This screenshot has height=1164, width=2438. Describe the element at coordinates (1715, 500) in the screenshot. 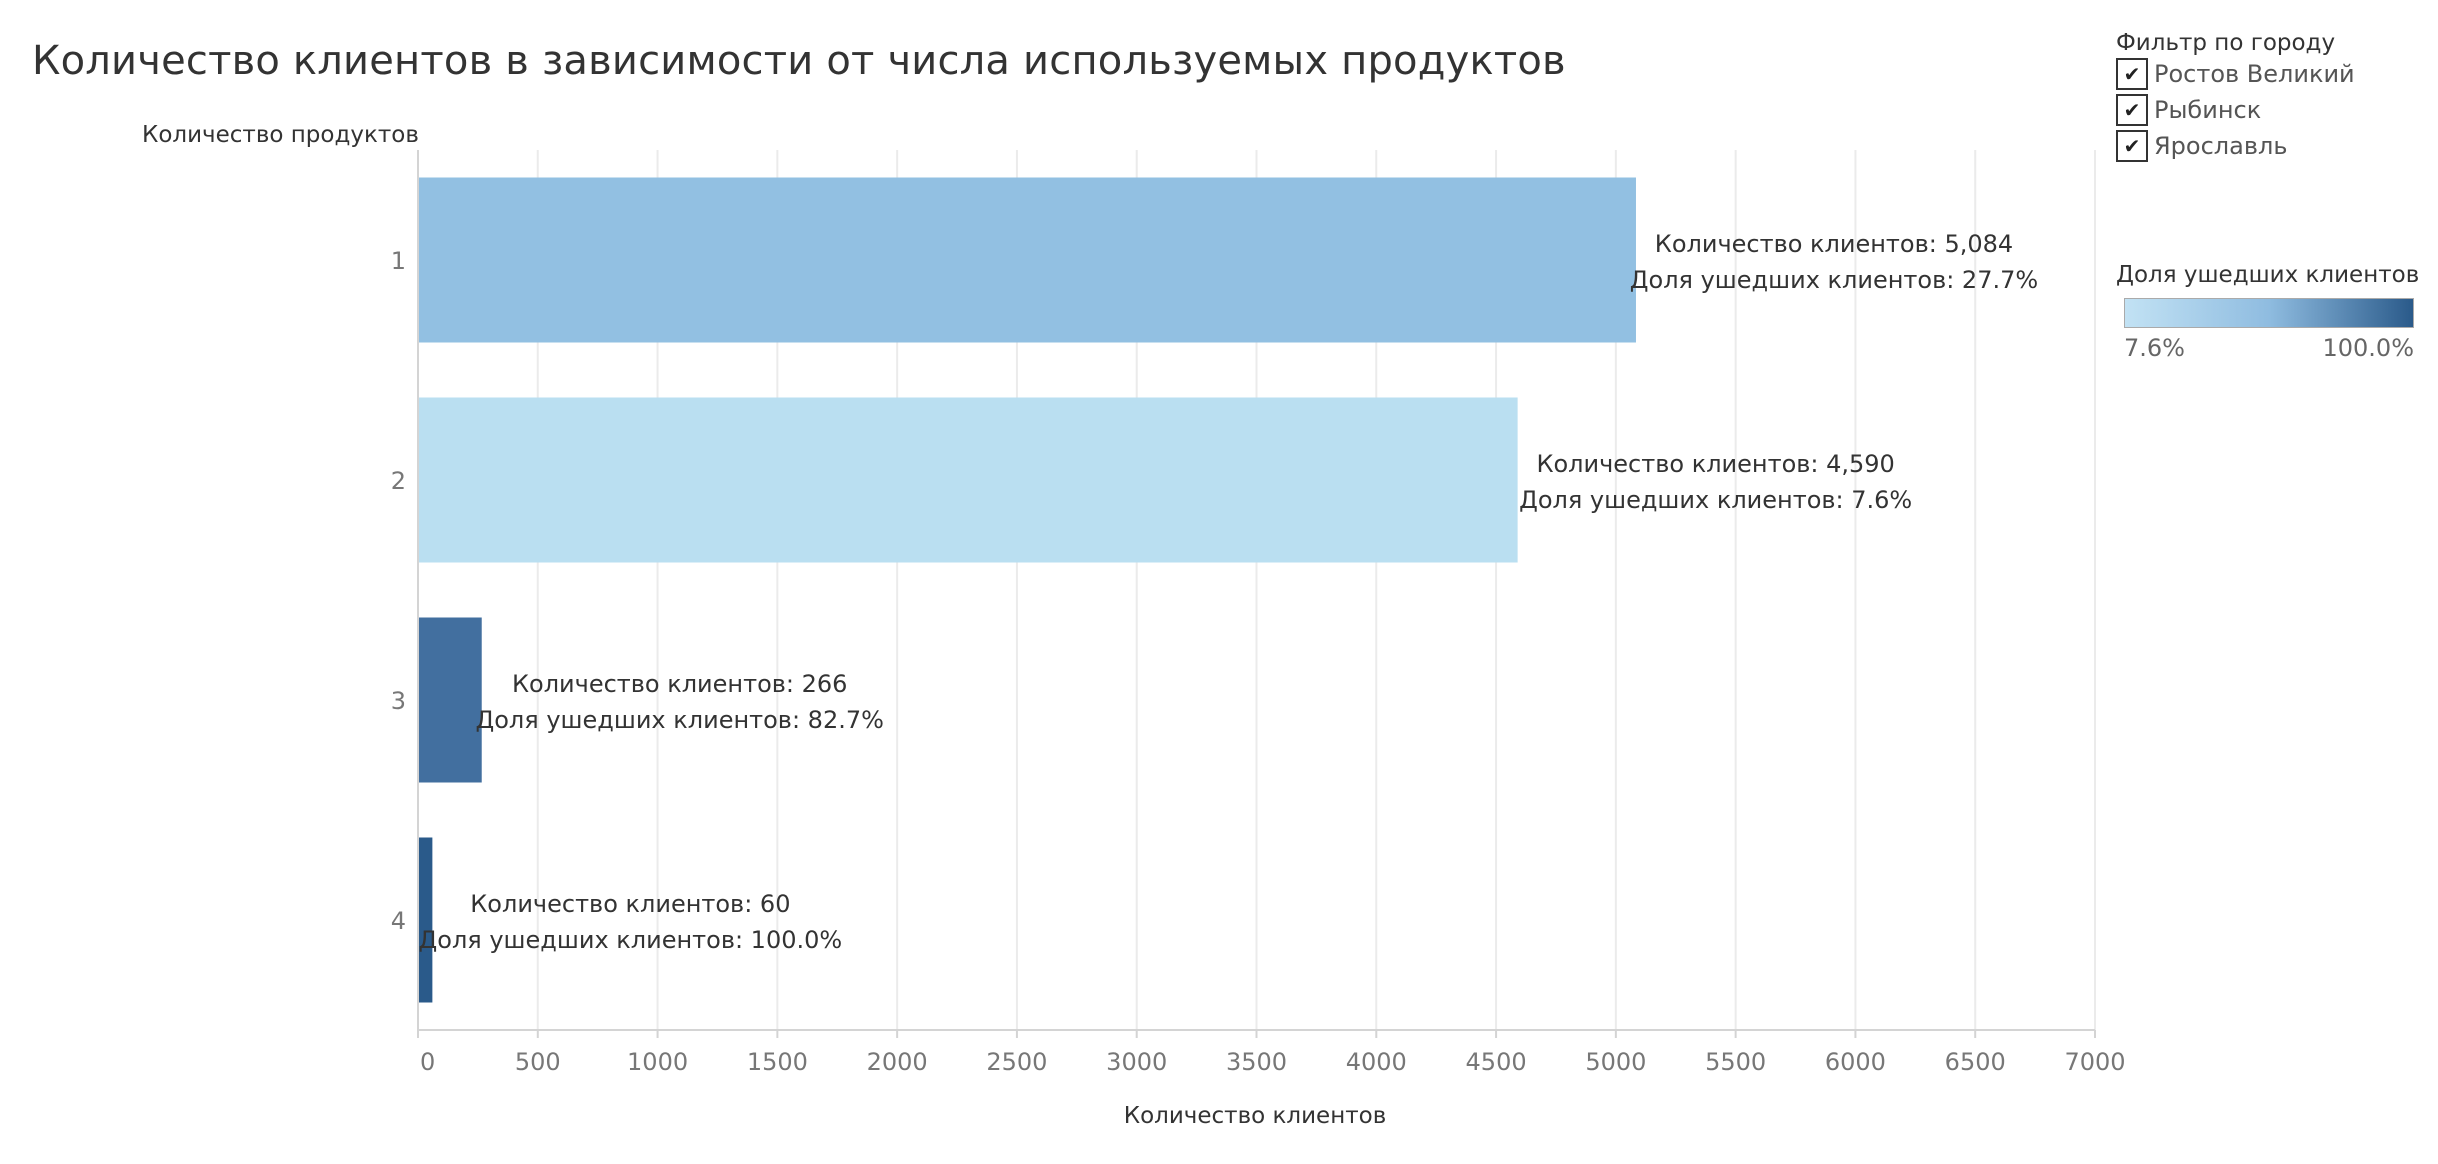

I see `data-label-churn: Доля ушедших клиентов: 7.6%` at that location.